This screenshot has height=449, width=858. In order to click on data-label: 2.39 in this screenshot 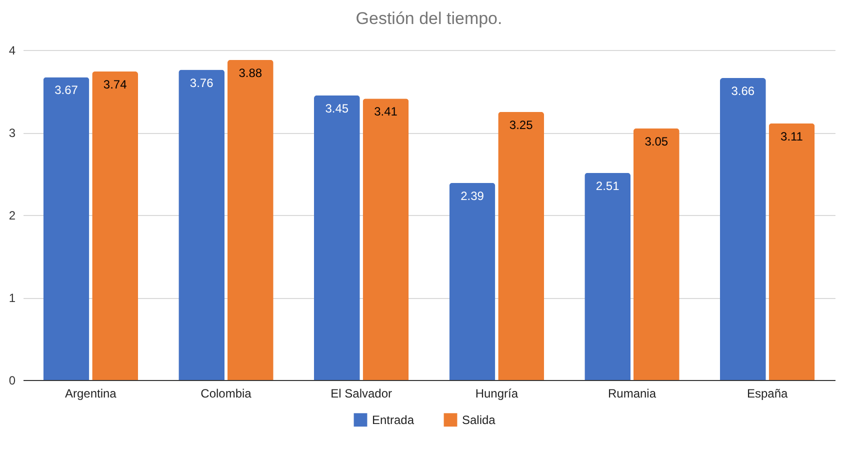, I will do `click(472, 195)`.